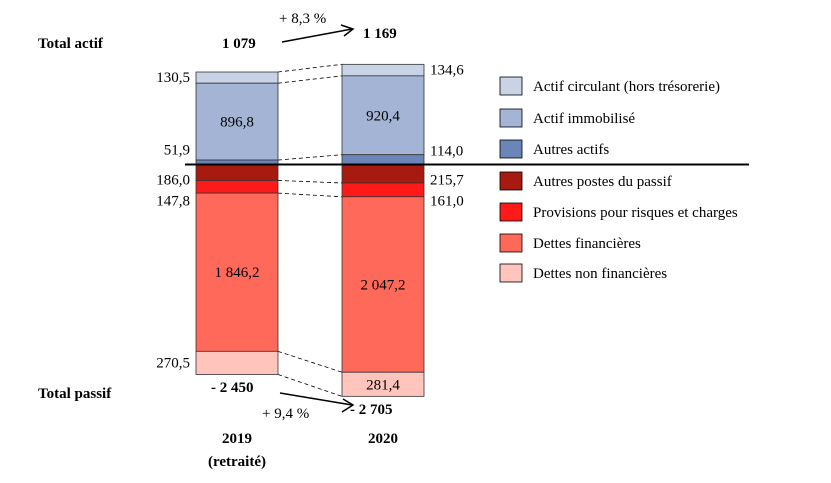 The width and height of the screenshot is (831, 483). What do you see at coordinates (71, 44) in the screenshot?
I see `total-actif-label: Total actif` at bounding box center [71, 44].